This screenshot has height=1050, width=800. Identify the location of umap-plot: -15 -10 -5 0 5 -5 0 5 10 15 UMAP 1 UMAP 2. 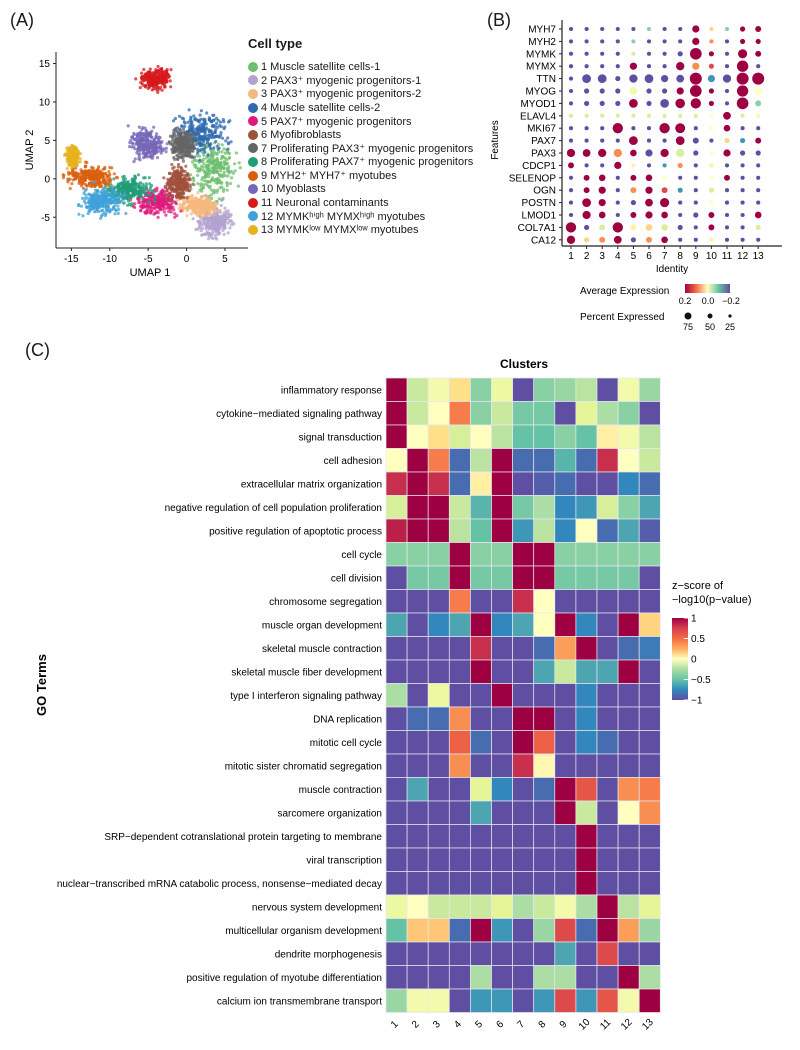
(136, 165).